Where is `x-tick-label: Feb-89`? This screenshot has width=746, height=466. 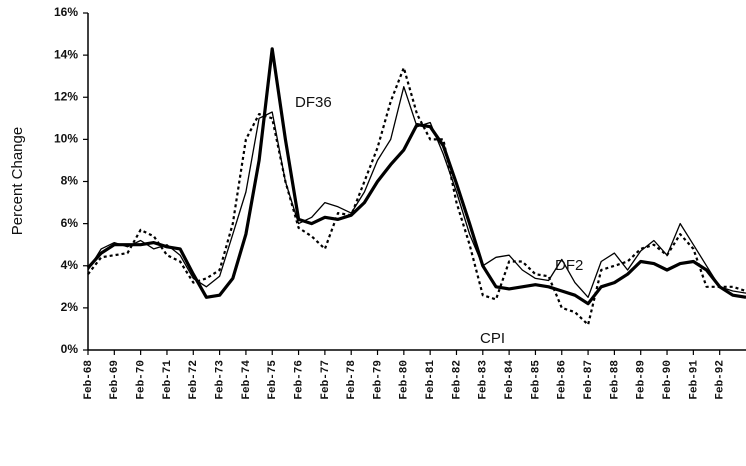
x-tick-label: Feb-89 is located at coordinates (642, 380).